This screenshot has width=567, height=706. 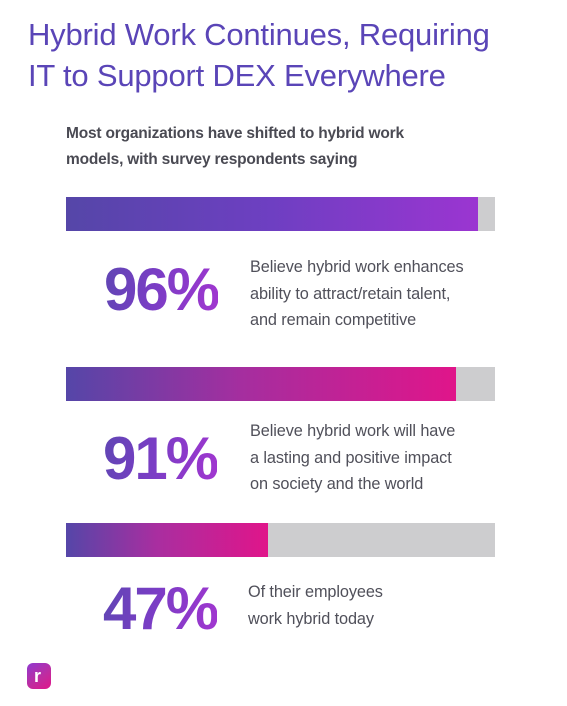 What do you see at coordinates (162, 289) in the screenshot?
I see `stat-value-96: 96%` at bounding box center [162, 289].